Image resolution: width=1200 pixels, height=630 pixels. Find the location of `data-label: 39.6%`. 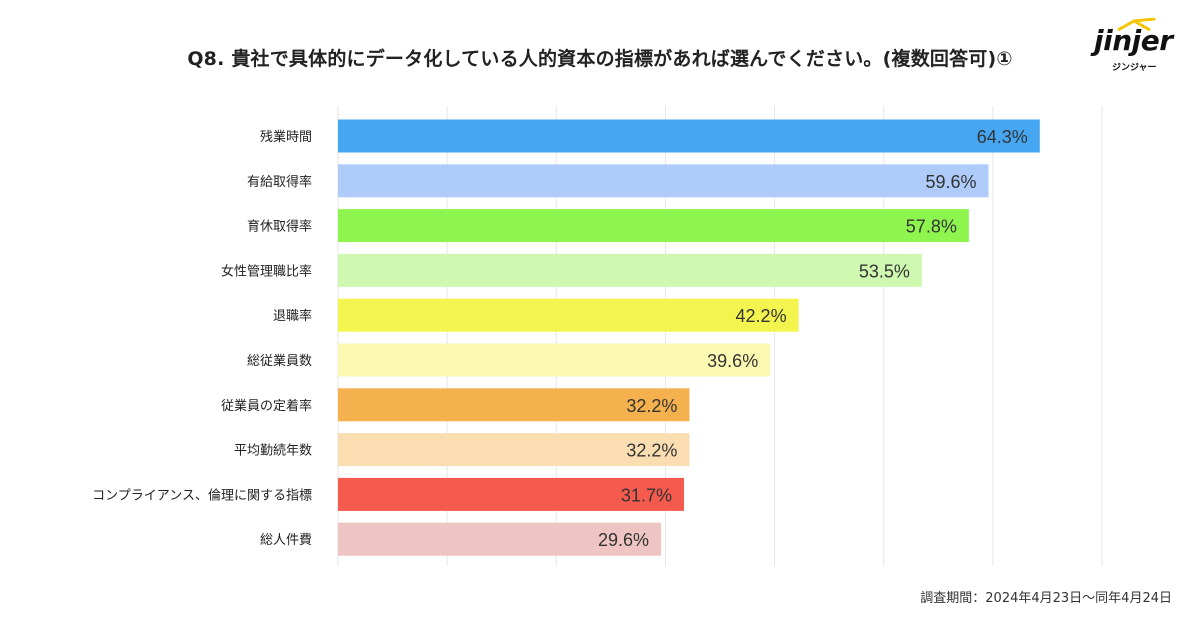

data-label: 39.6% is located at coordinates (732, 361).